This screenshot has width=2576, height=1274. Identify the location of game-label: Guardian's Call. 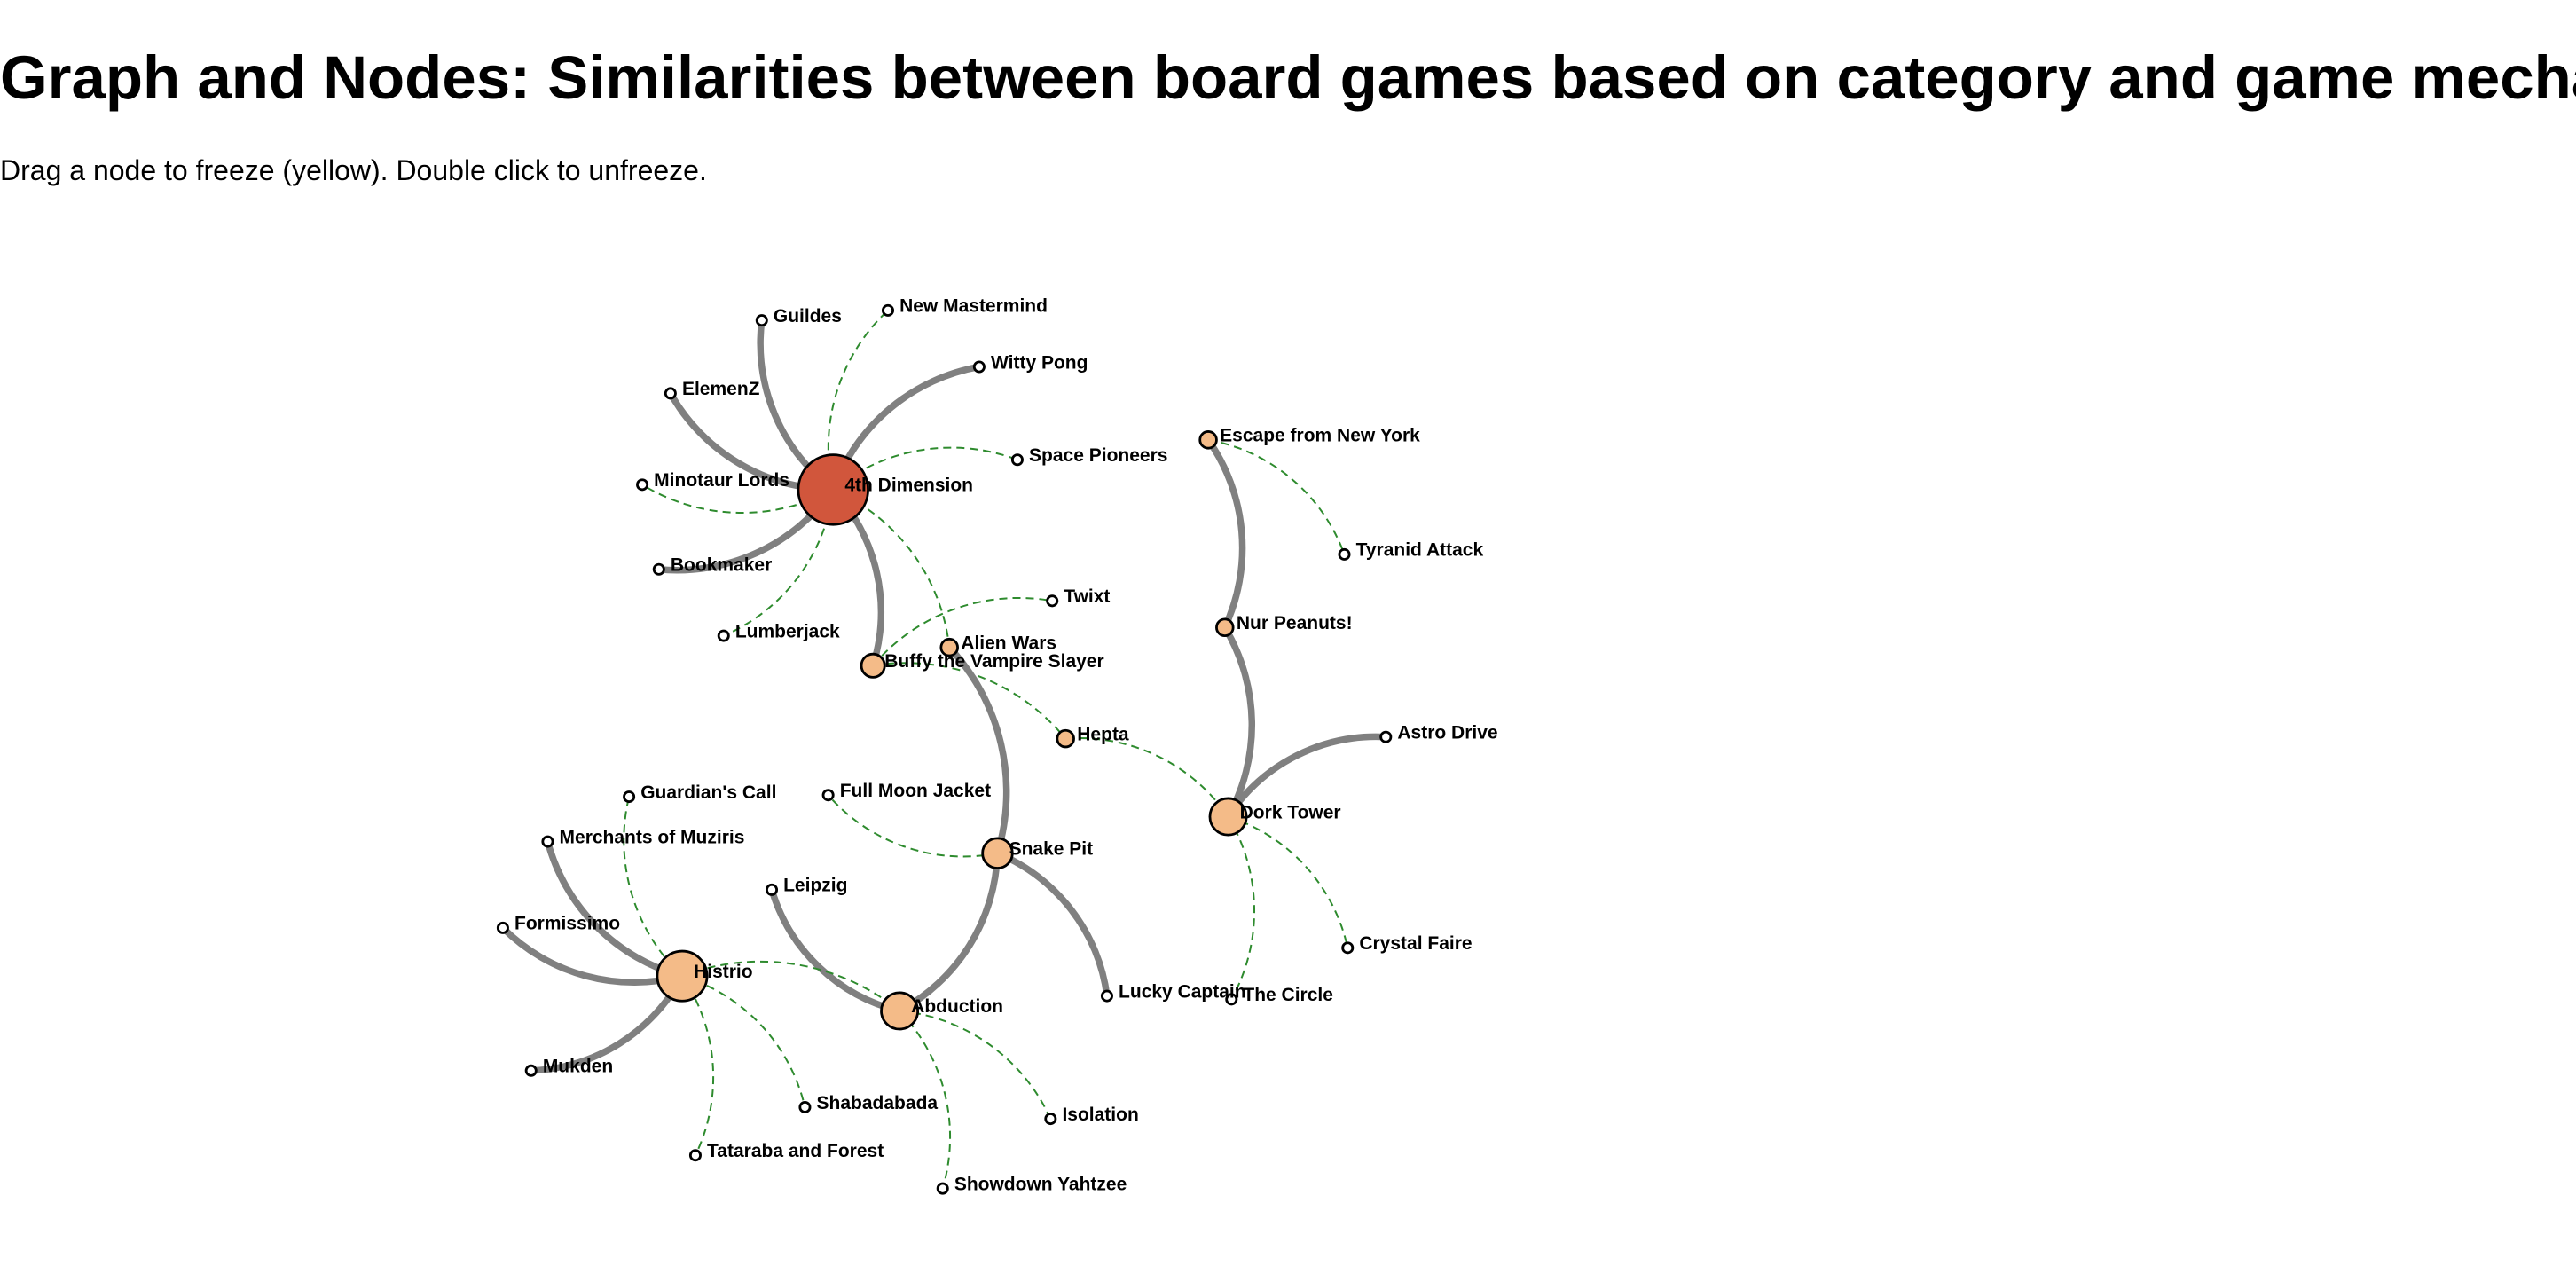
(708, 793).